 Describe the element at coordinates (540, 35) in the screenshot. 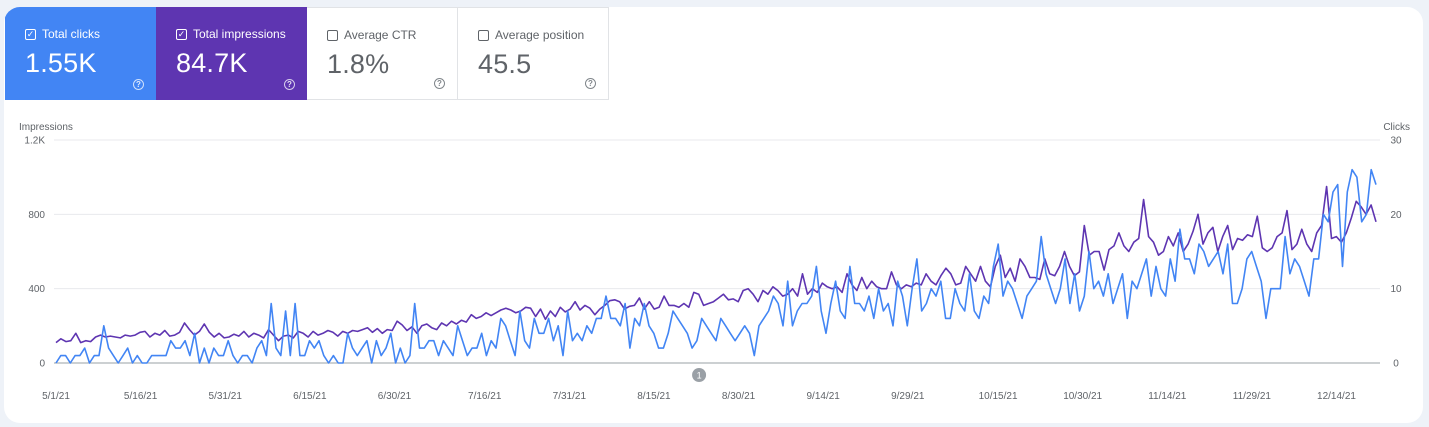

I see `metric-label: Average position` at that location.